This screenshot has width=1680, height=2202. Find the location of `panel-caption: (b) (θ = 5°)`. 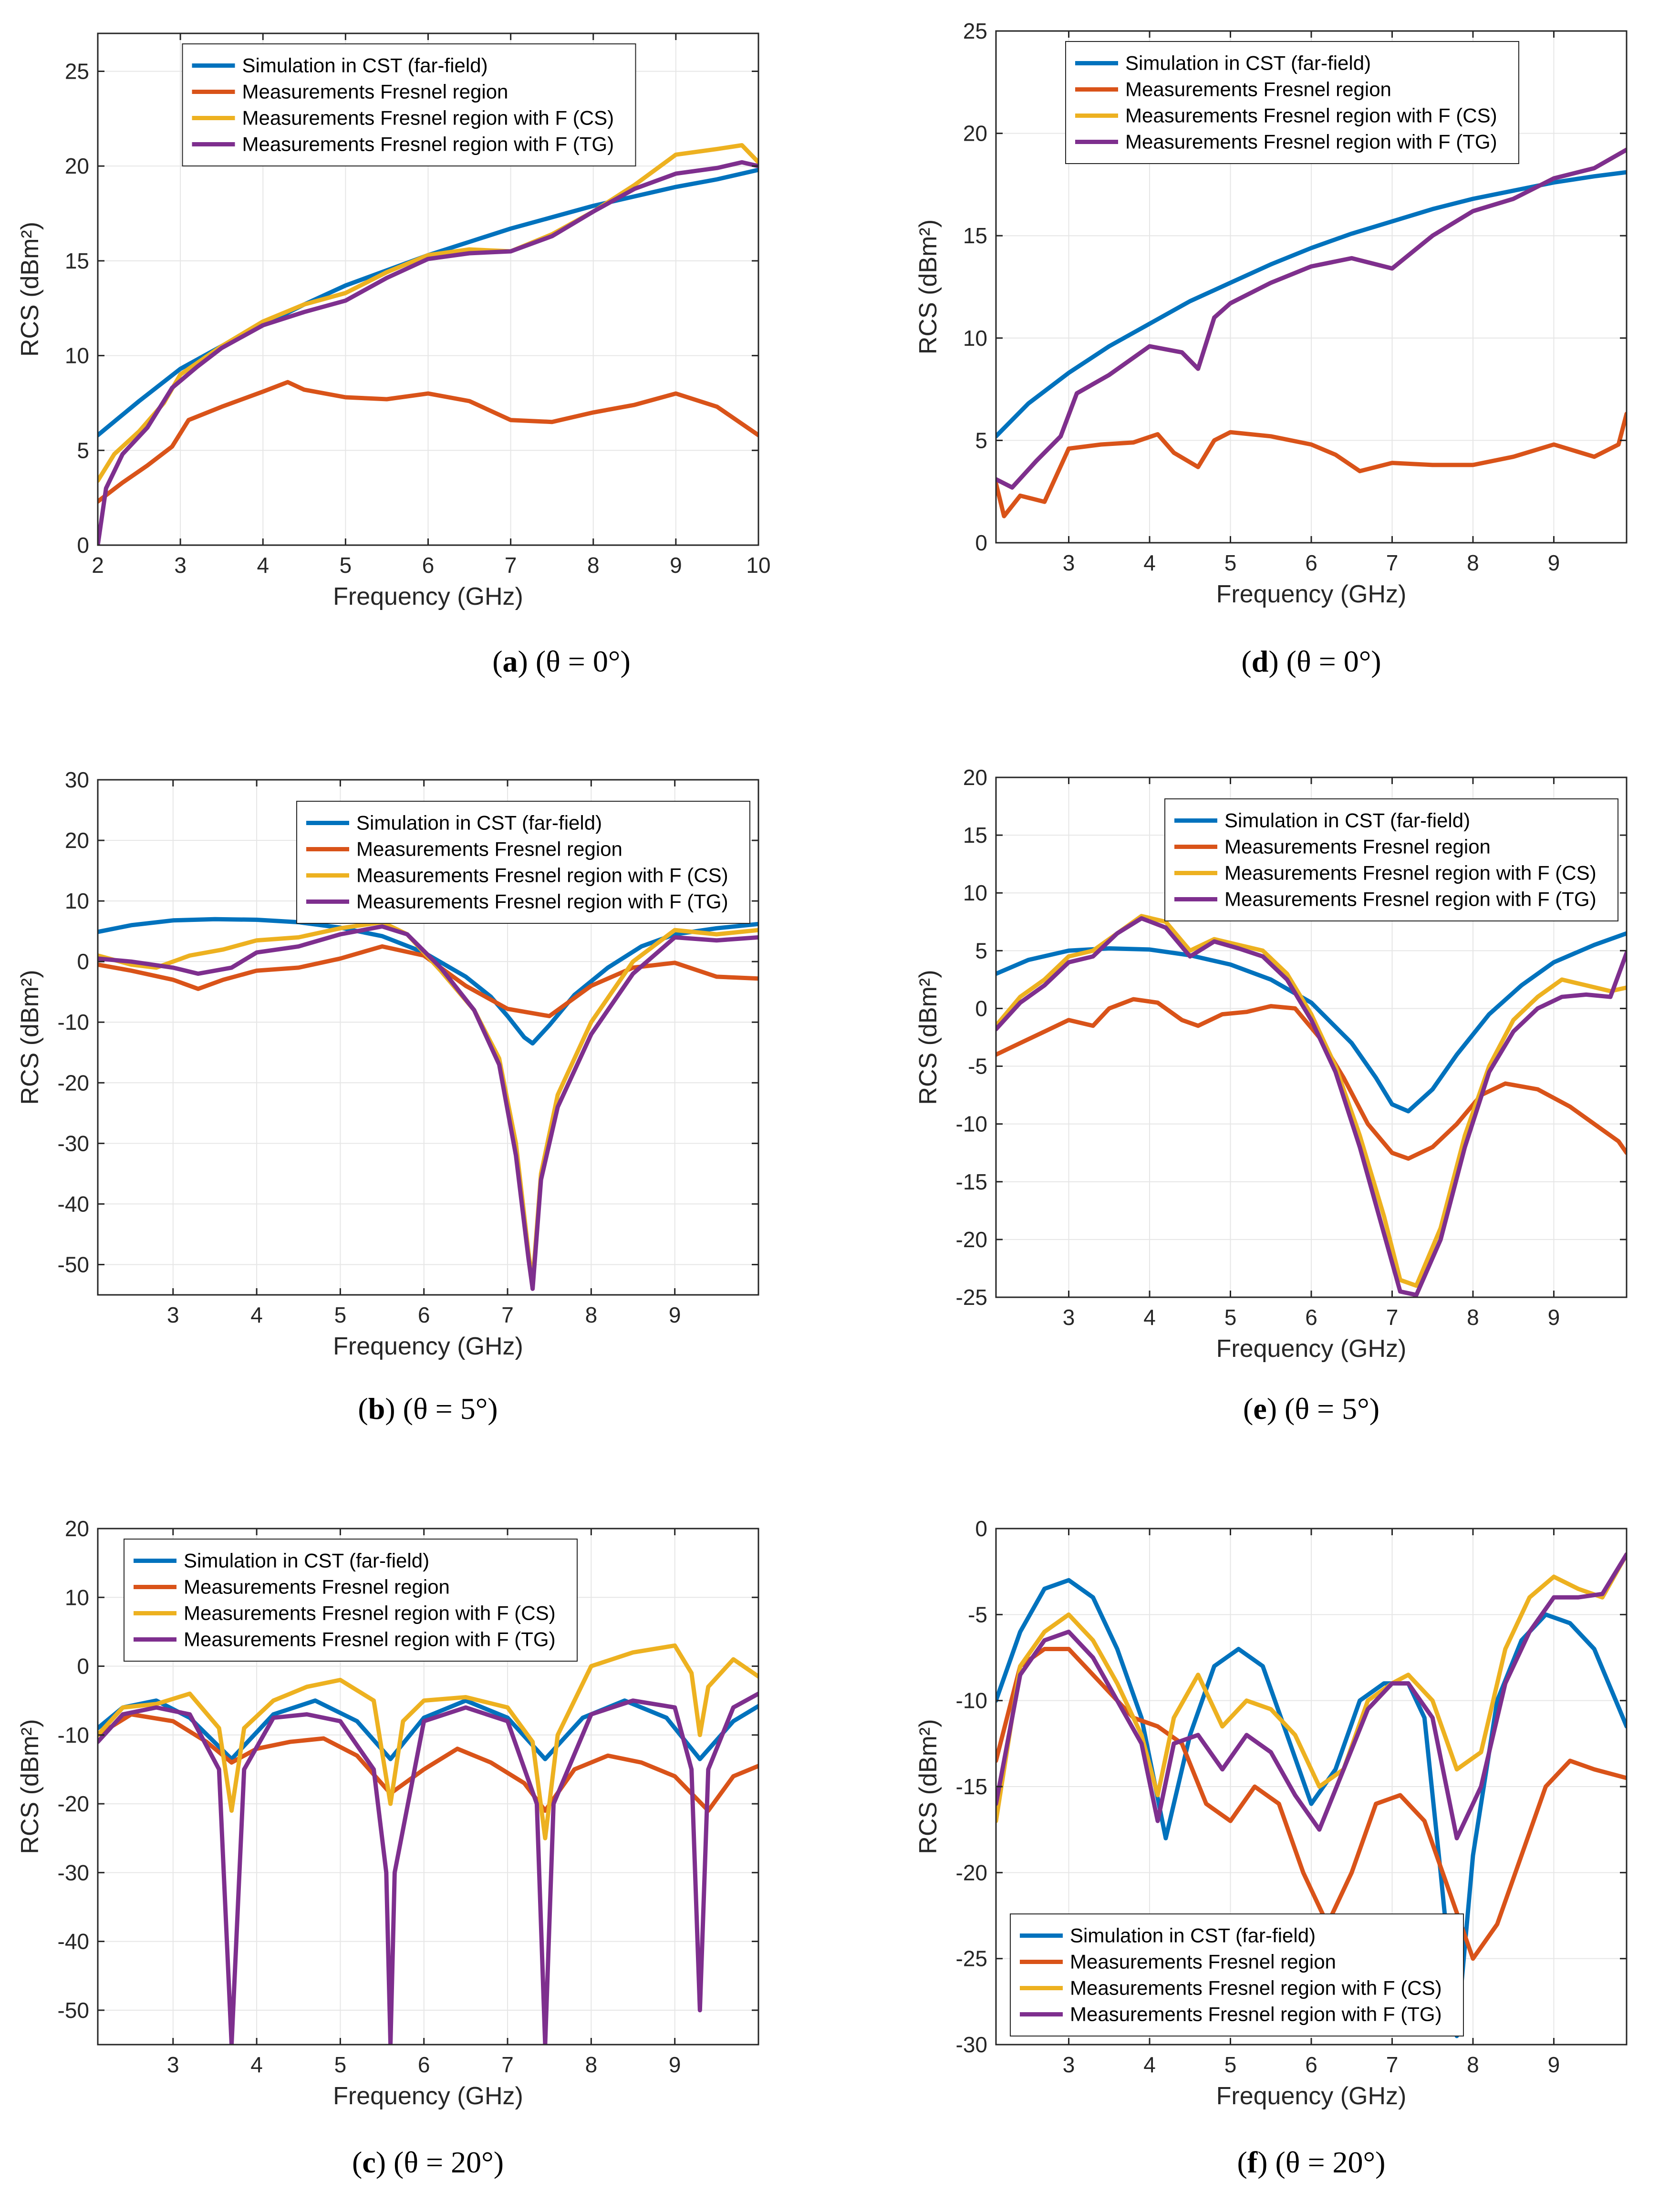

panel-caption: (b) (θ = 5°) is located at coordinates (428, 1409).